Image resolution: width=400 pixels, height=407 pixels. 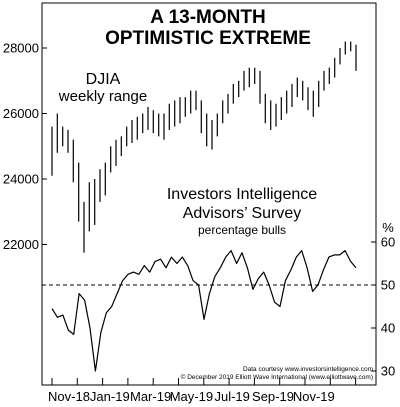 I want to click on percent-y-tick-label: 60, so click(x=388, y=242).